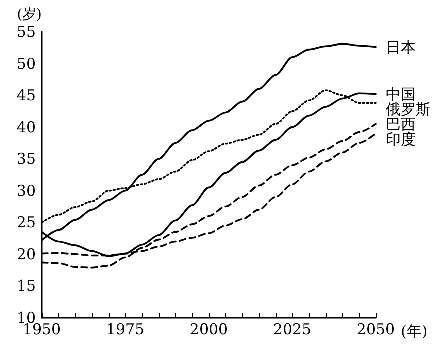  I want to click on y-tick-label: 40, so click(26, 127).